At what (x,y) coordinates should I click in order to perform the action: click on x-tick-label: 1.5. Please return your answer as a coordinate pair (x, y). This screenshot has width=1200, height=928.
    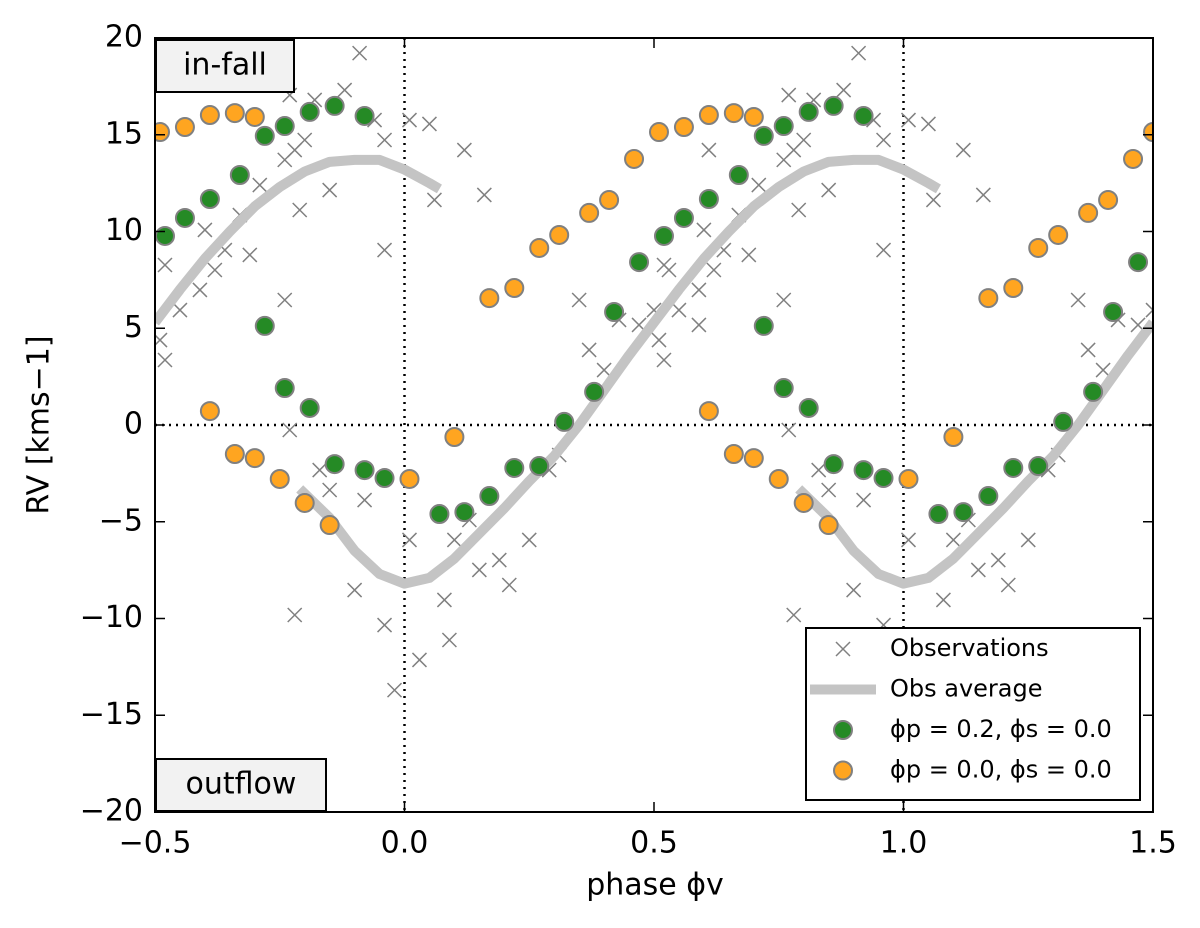
    Looking at the image, I should click on (1153, 843).